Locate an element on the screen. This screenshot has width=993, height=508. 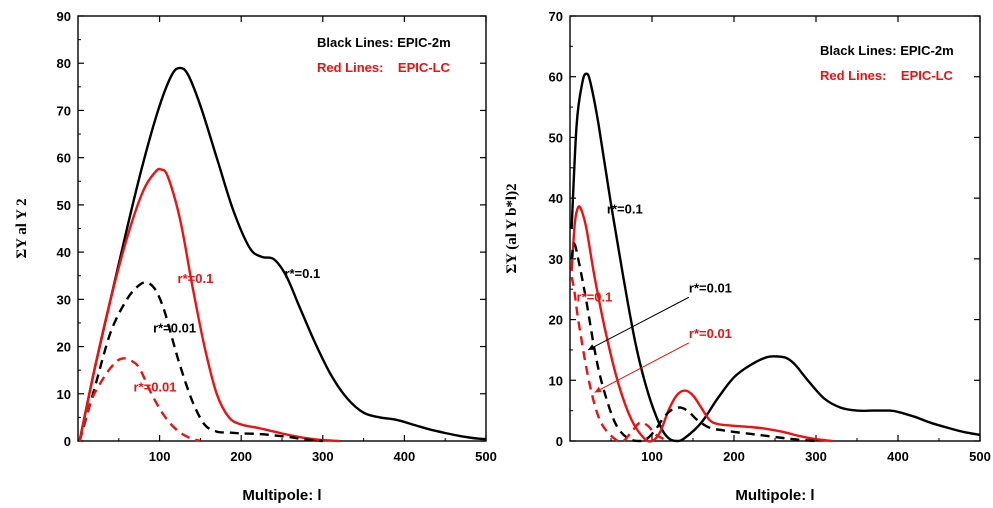
y-axis-label: ΣY (al Y b*l)2 is located at coordinates (512, 228).